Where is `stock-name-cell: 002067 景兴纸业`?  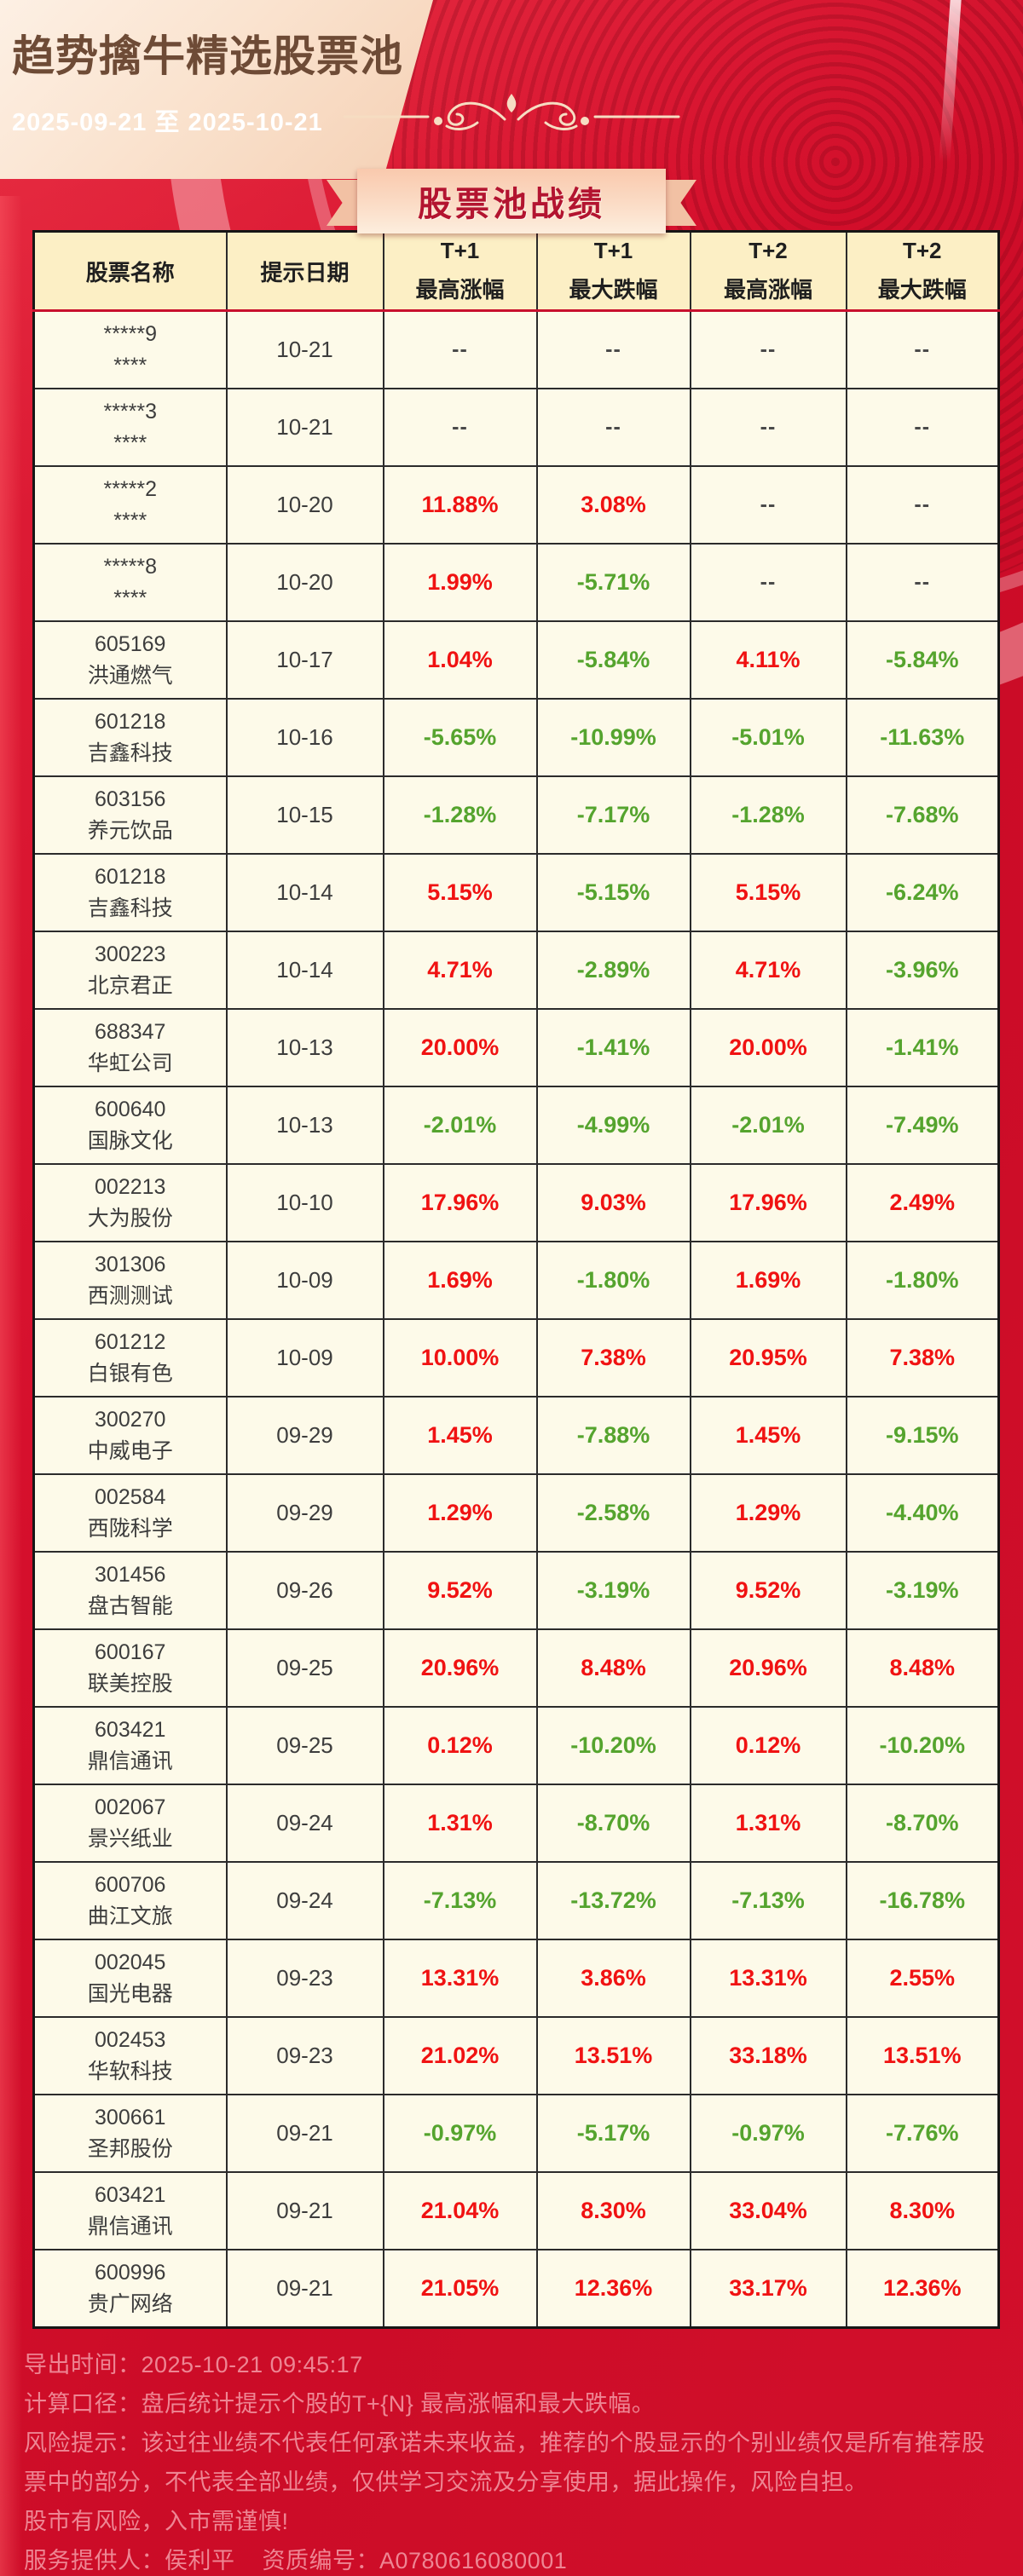 stock-name-cell: 002067 景兴纸业 is located at coordinates (130, 1823).